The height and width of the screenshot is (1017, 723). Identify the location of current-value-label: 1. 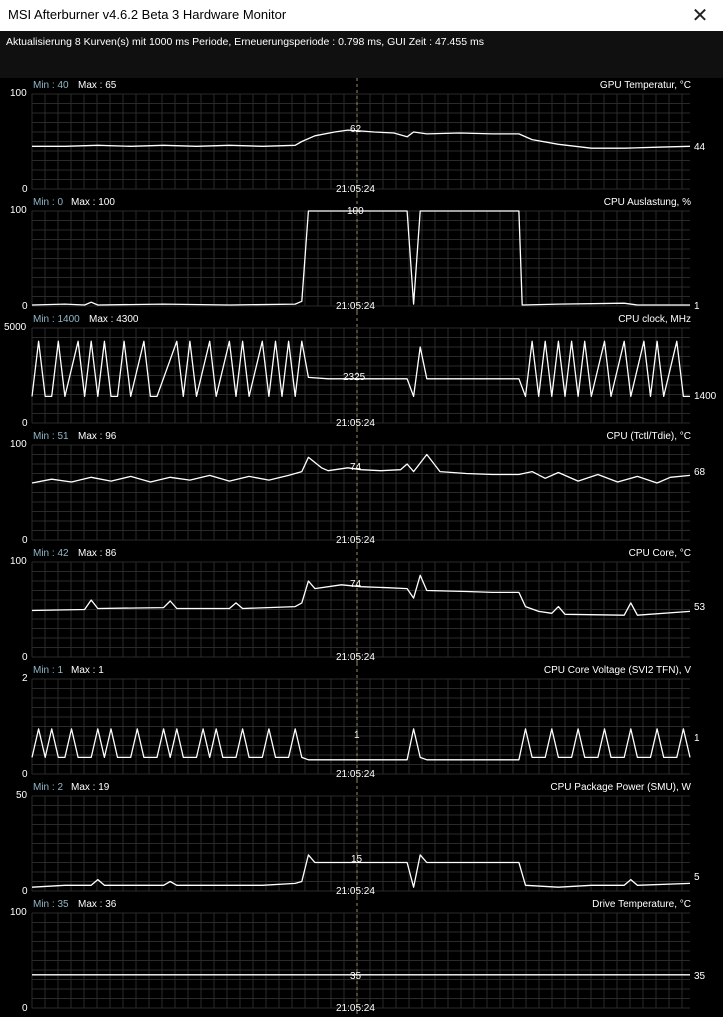
(697, 739).